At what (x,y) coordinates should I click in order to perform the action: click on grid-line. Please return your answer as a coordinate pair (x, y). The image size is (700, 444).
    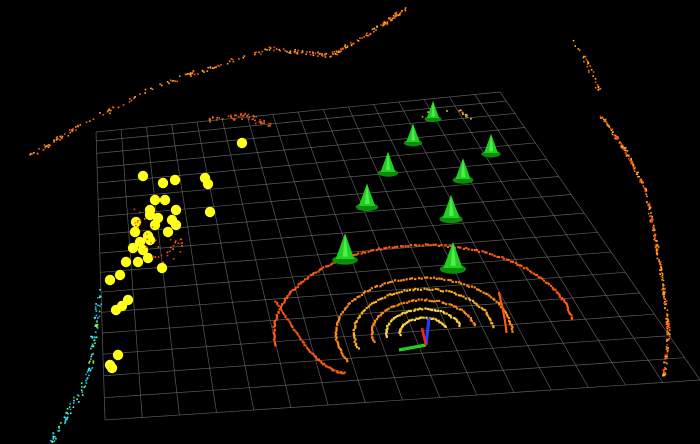
    Looking at the image, I should click on (386, 356).